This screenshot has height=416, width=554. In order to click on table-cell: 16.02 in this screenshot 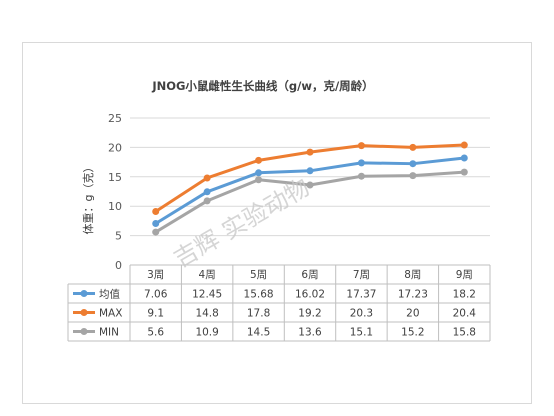, I will do `click(310, 295)`.